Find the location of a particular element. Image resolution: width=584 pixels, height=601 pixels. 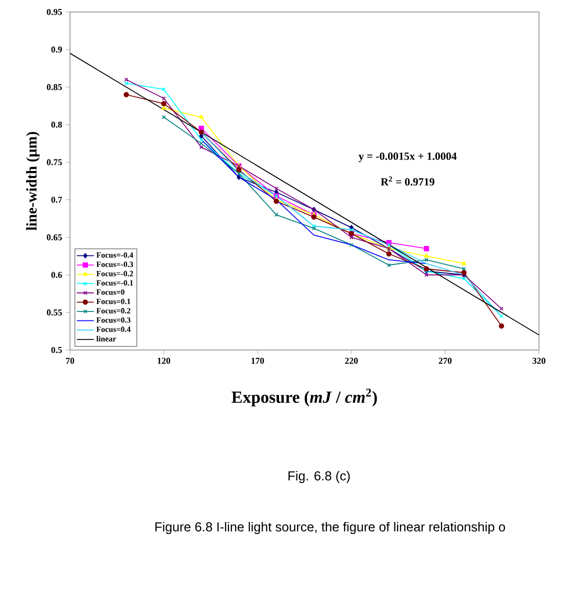

y-tick-label: 0.85 is located at coordinates (54, 87).